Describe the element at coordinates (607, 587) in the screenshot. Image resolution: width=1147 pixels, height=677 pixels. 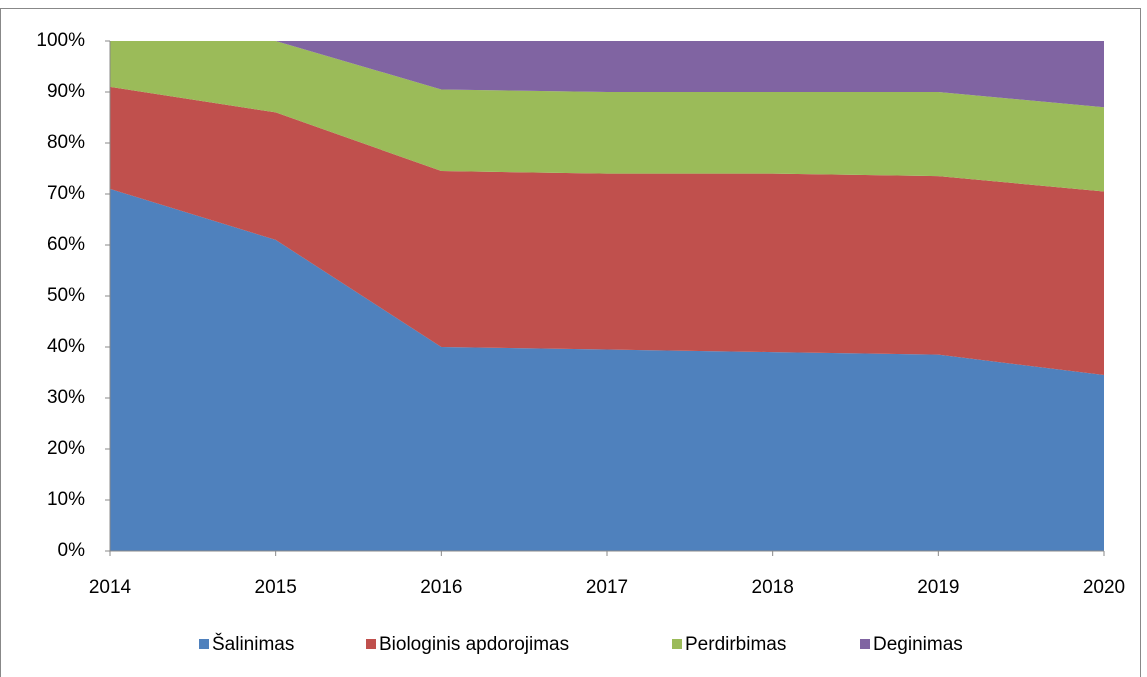
I see `x-tick-label: 2017` at that location.